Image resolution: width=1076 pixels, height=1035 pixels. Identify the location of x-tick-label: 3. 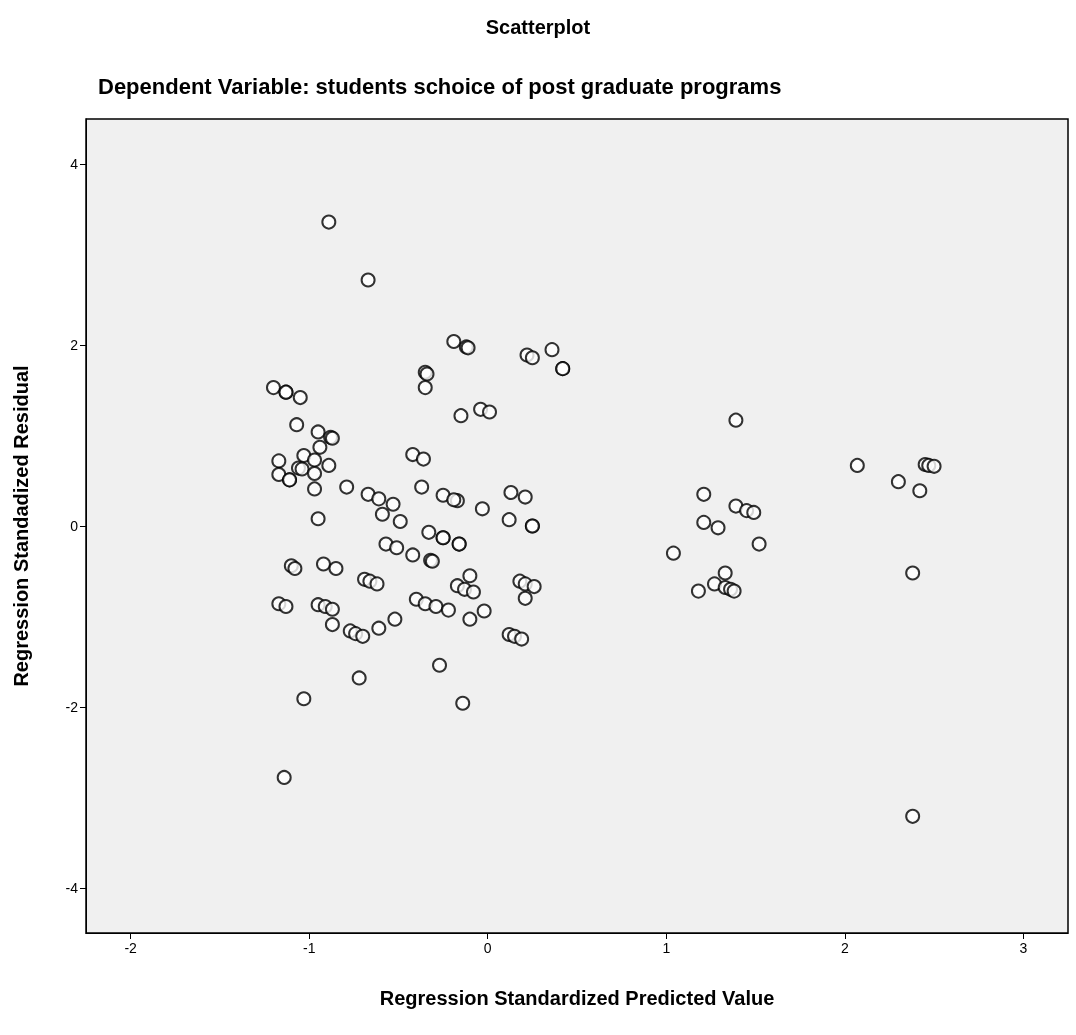
(1023, 948).